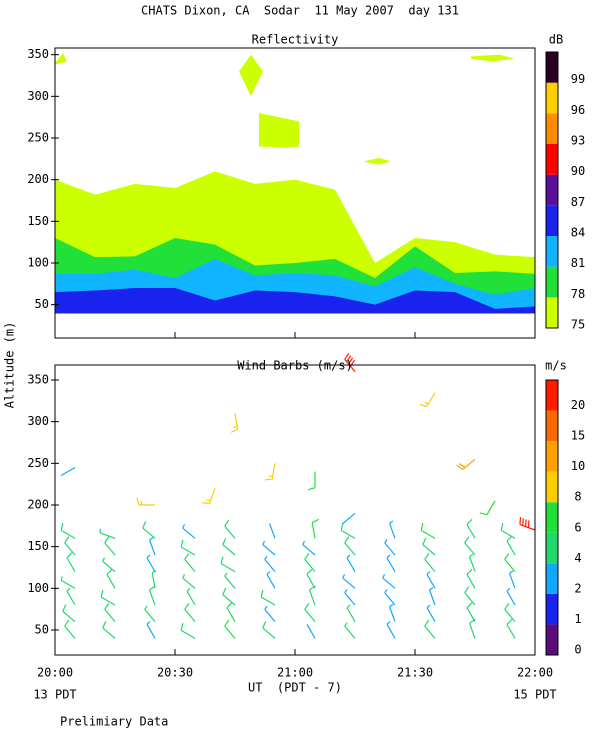  What do you see at coordinates (578, 325) in the screenshot?
I see `colorbar-label: 75` at bounding box center [578, 325].